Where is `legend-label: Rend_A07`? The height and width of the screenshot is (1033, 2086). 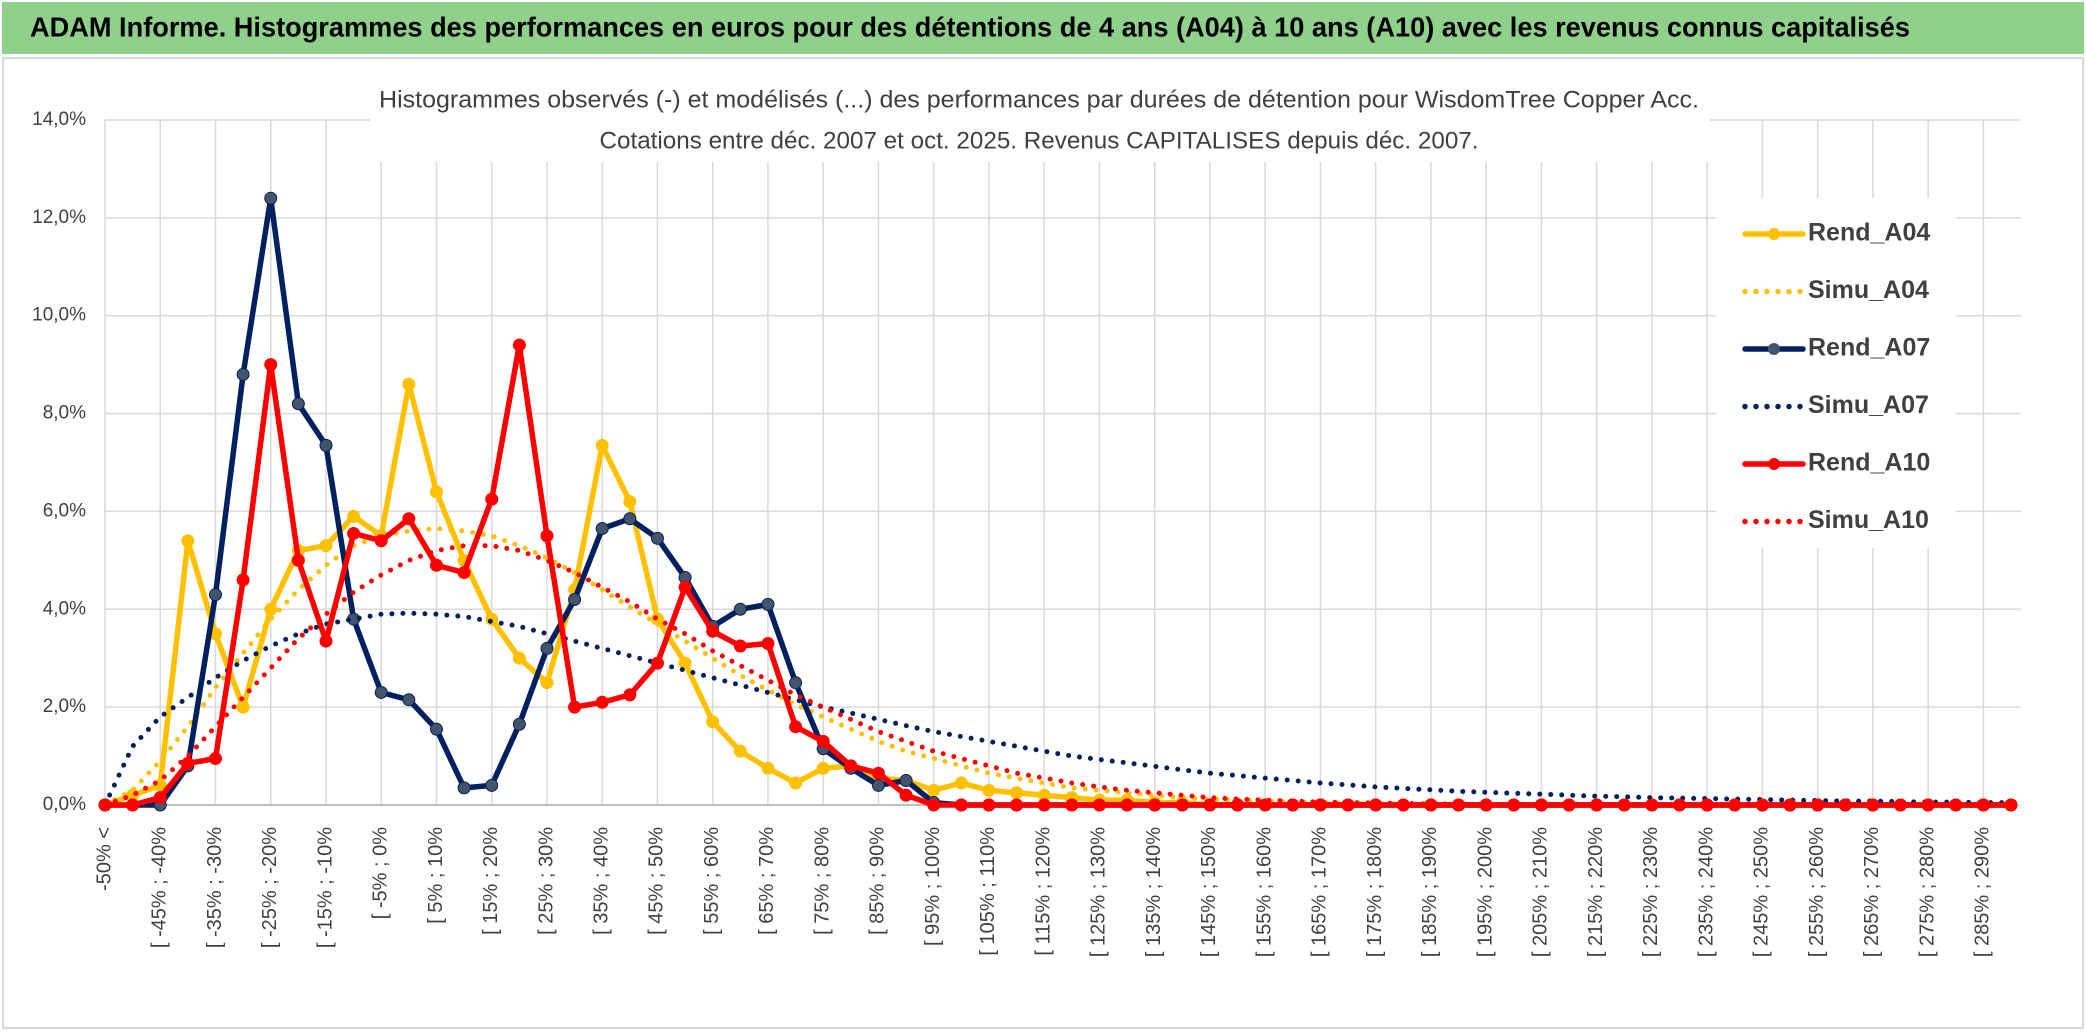
legend-label: Rend_A07 is located at coordinates (1869, 348).